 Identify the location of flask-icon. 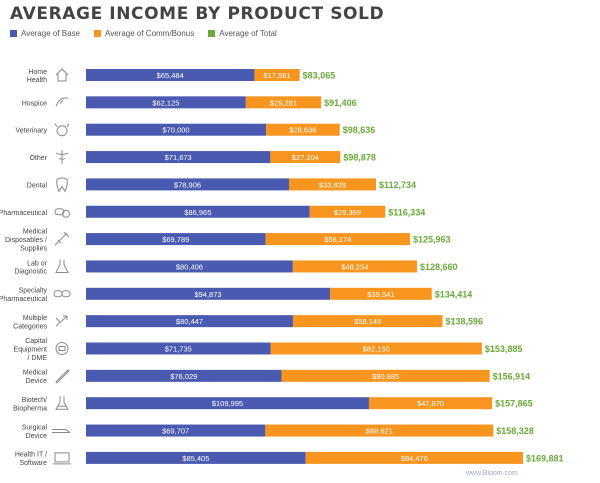
(62, 266).